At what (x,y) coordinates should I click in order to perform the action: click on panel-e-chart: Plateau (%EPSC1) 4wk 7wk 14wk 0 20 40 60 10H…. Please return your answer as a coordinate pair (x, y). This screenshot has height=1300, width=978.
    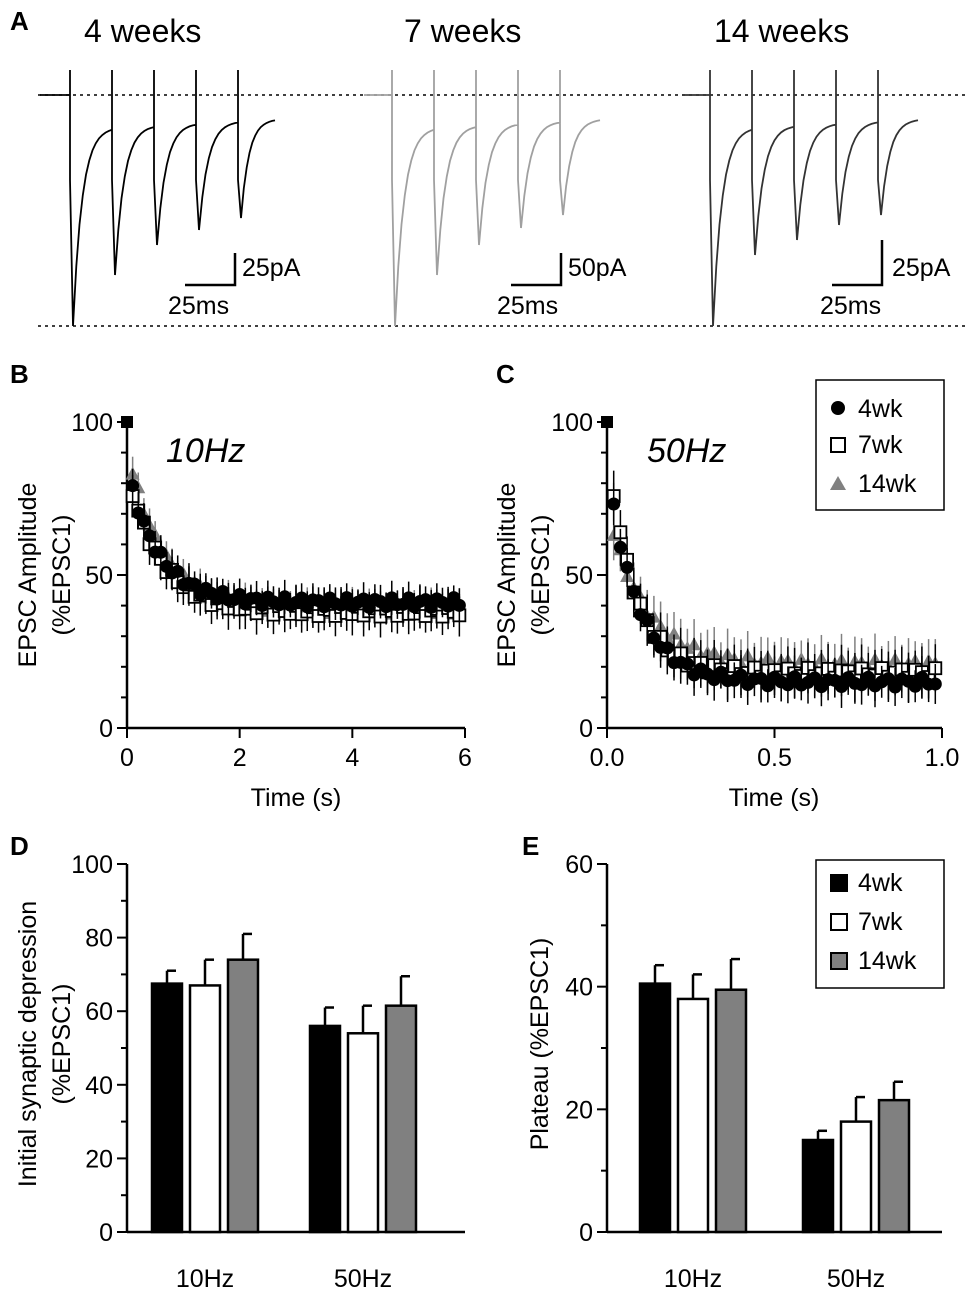
    Looking at the image, I should click on (735, 1072).